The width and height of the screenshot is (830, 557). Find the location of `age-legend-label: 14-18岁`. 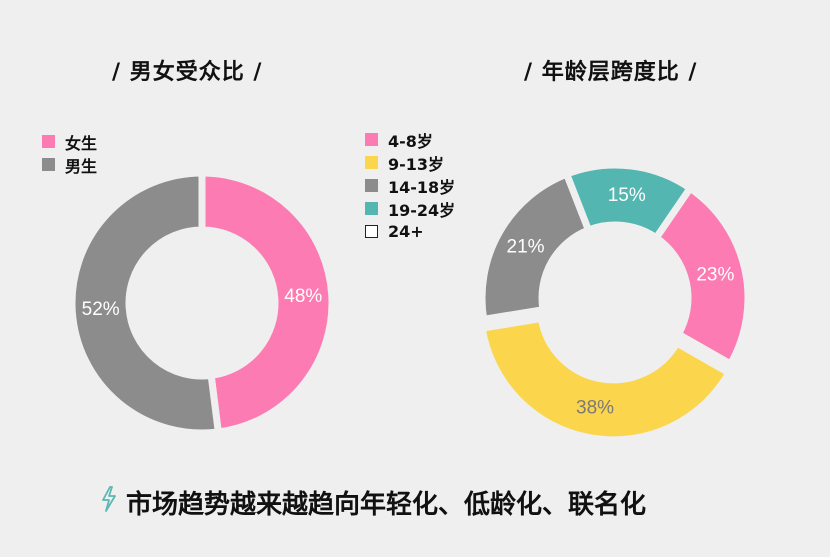

age-legend-label: 14-18岁 is located at coordinates (422, 187).